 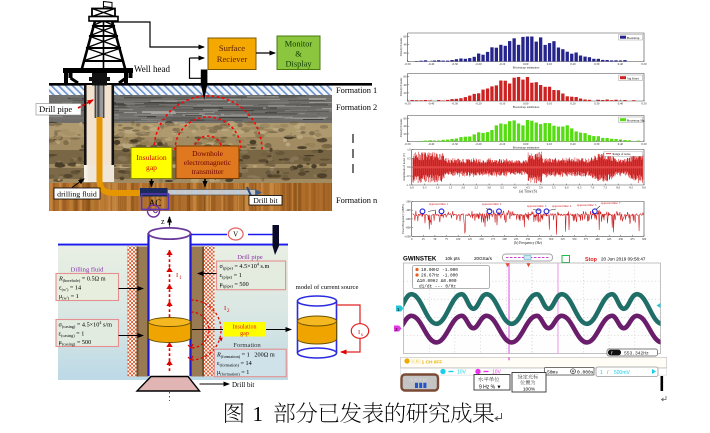 What do you see at coordinates (551, 239) in the screenshot?
I see `svg-text: 300` at bounding box center [551, 239].